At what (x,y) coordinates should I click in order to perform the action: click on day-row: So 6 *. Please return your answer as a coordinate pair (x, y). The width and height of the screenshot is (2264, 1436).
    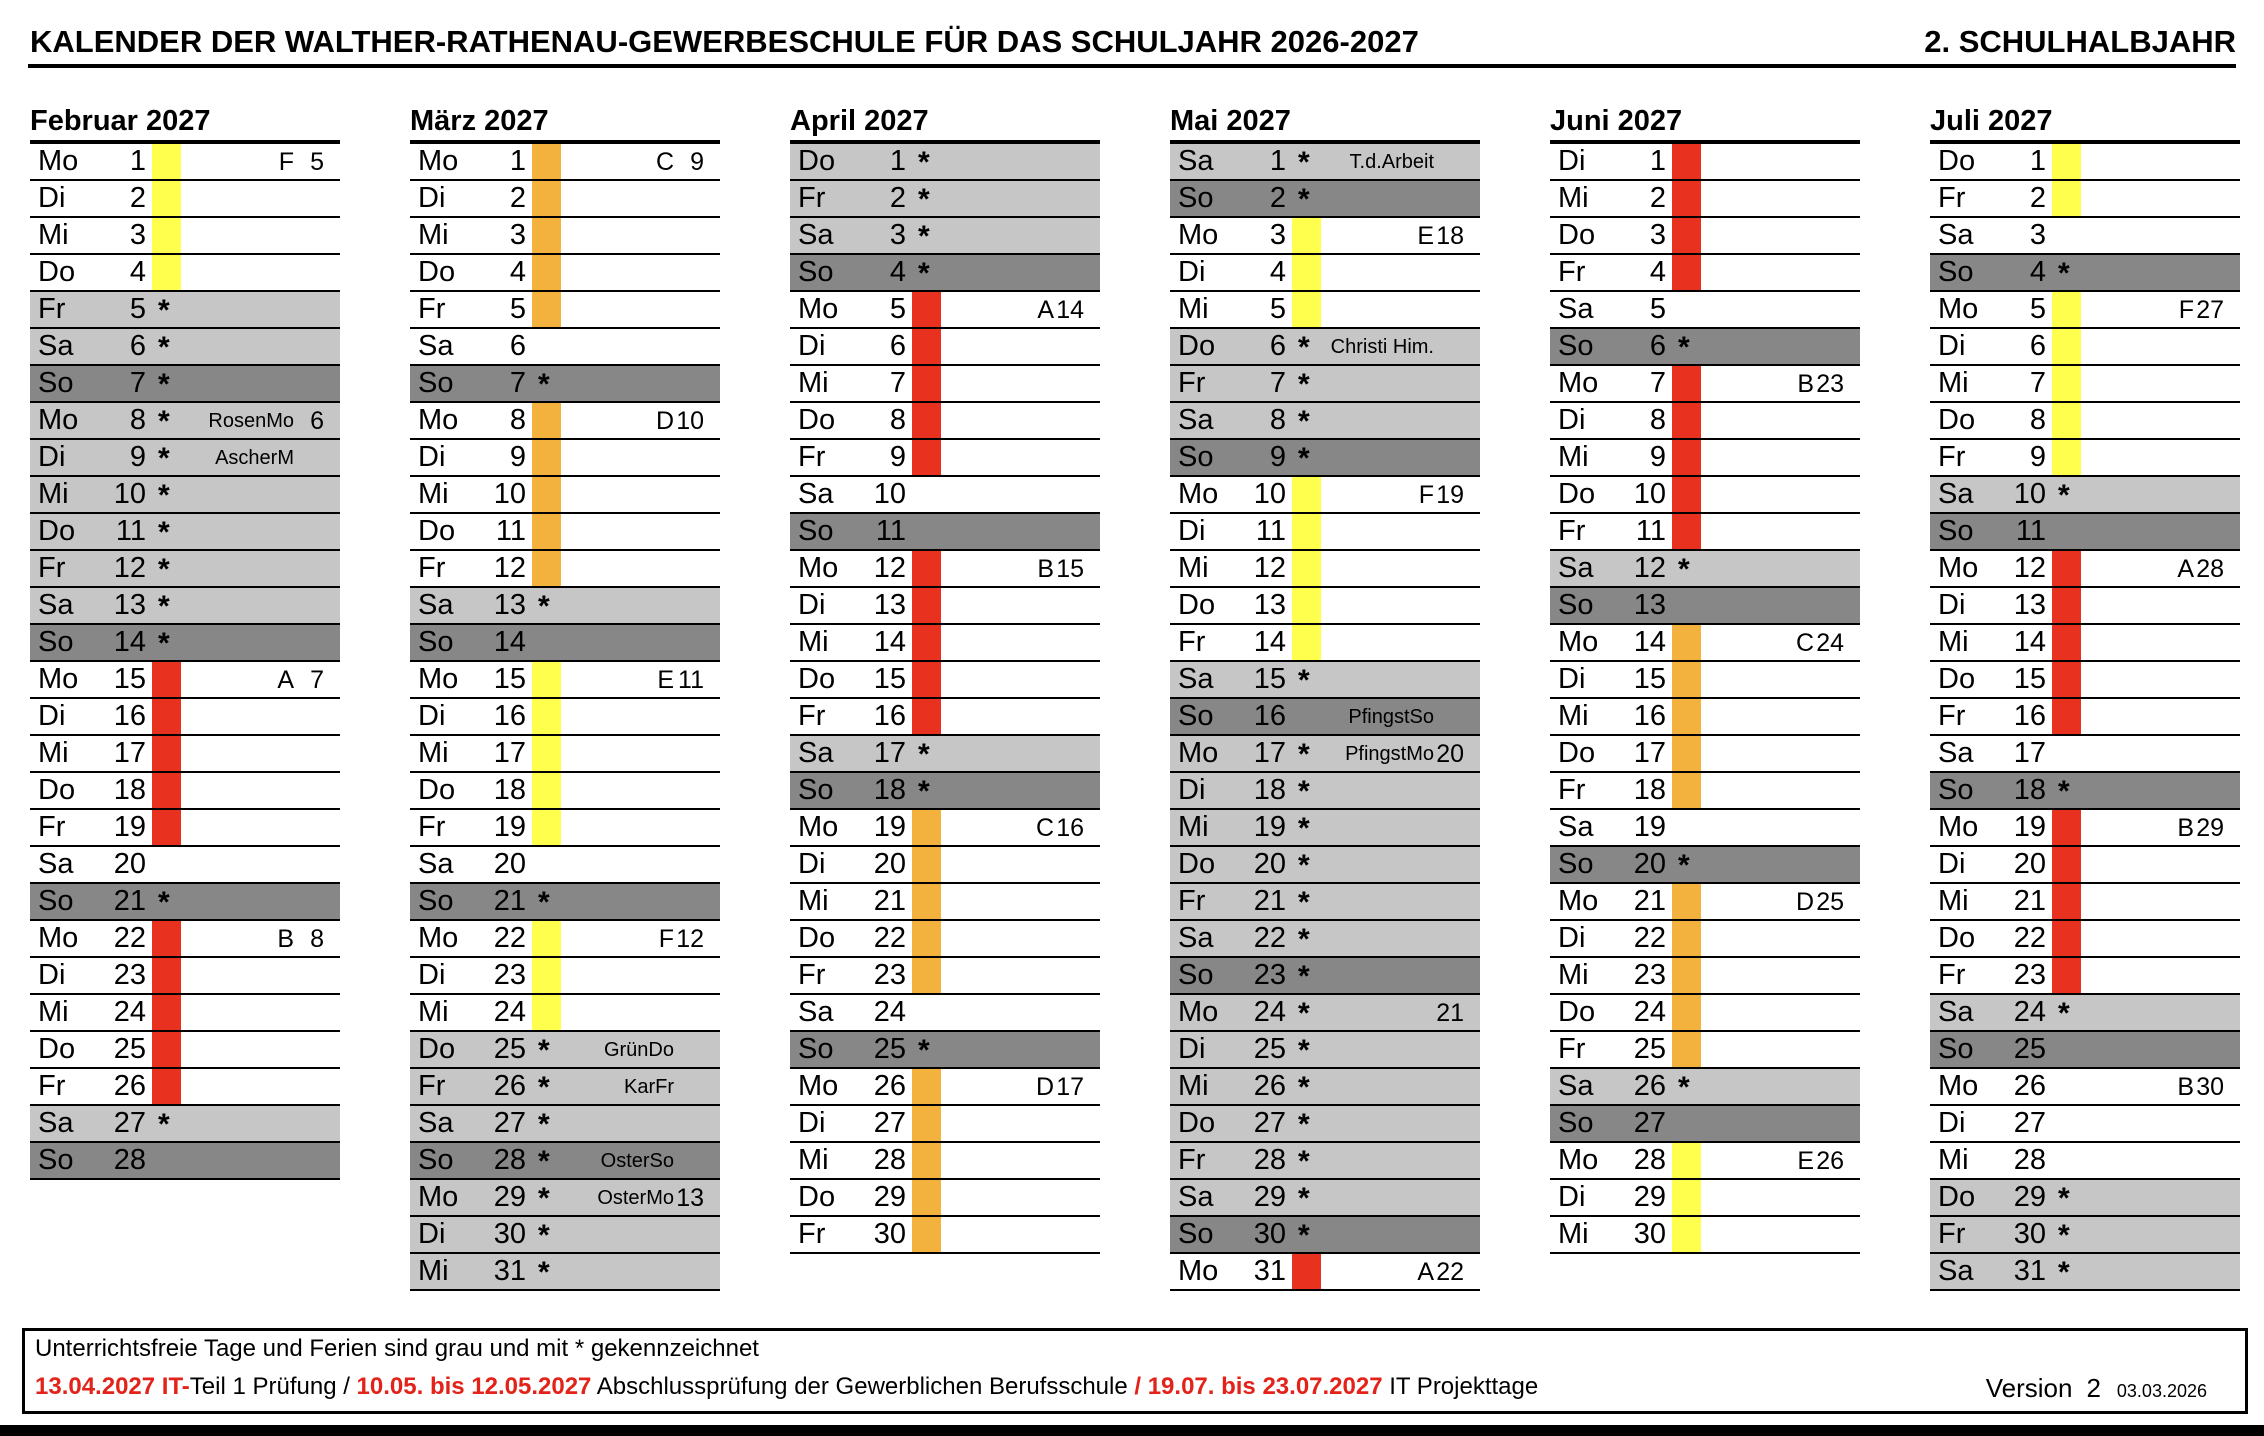
    Looking at the image, I should click on (1705, 347).